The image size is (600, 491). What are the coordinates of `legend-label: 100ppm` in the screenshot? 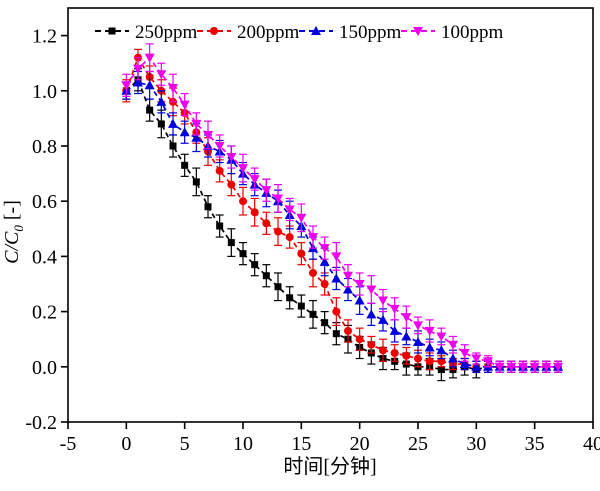 It's located at (472, 32).